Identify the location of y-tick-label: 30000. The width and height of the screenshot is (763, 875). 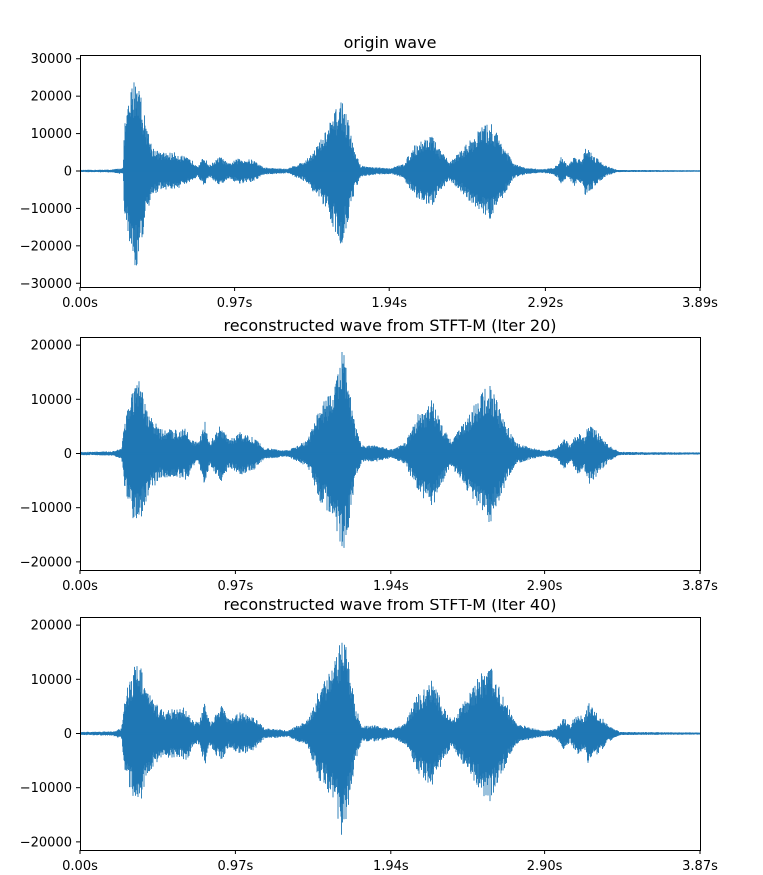
(51, 59).